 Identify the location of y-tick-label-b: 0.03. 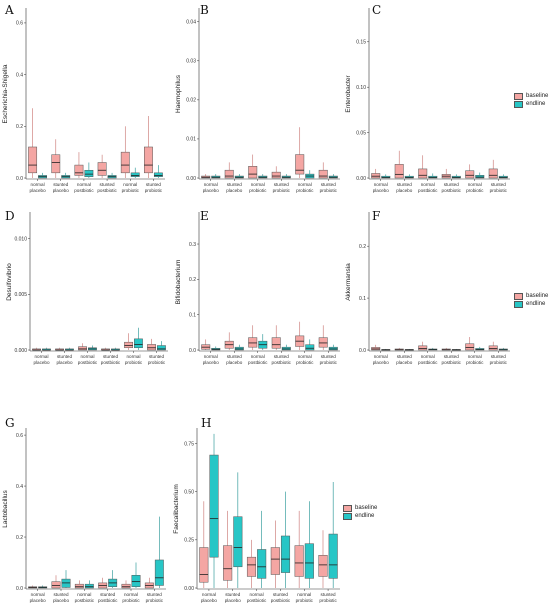
(191, 62).